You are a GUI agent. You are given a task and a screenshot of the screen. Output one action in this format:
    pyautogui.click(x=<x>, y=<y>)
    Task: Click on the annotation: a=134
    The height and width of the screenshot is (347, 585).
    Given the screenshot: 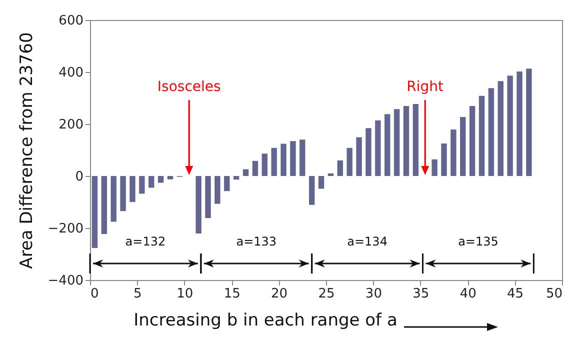 What is the action you would take?
    pyautogui.click(x=367, y=241)
    